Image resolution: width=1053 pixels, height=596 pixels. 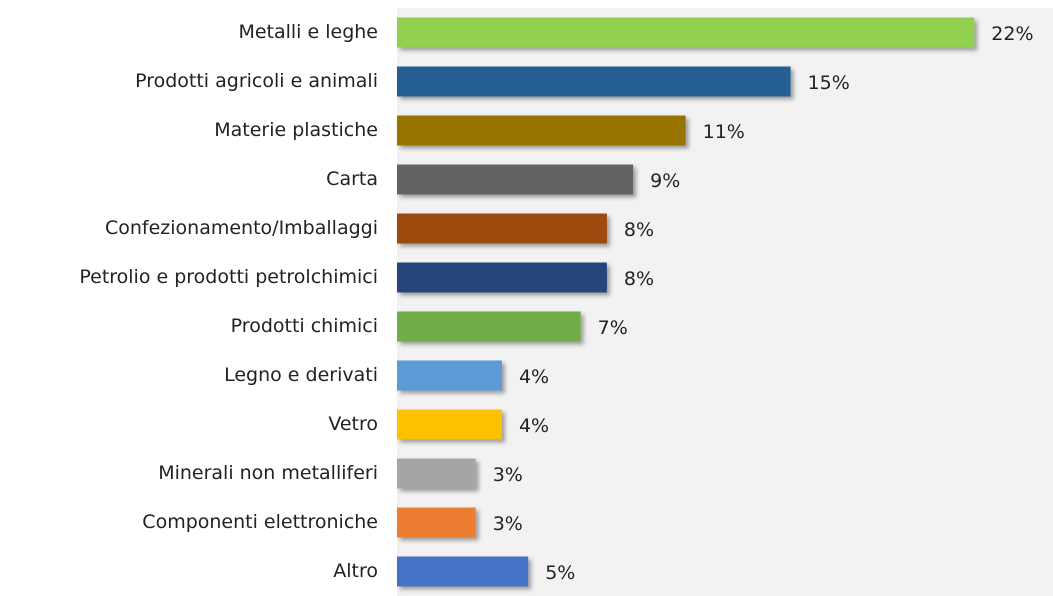 What do you see at coordinates (268, 473) in the screenshot?
I see `category-label: Minerali non metalliferi` at bounding box center [268, 473].